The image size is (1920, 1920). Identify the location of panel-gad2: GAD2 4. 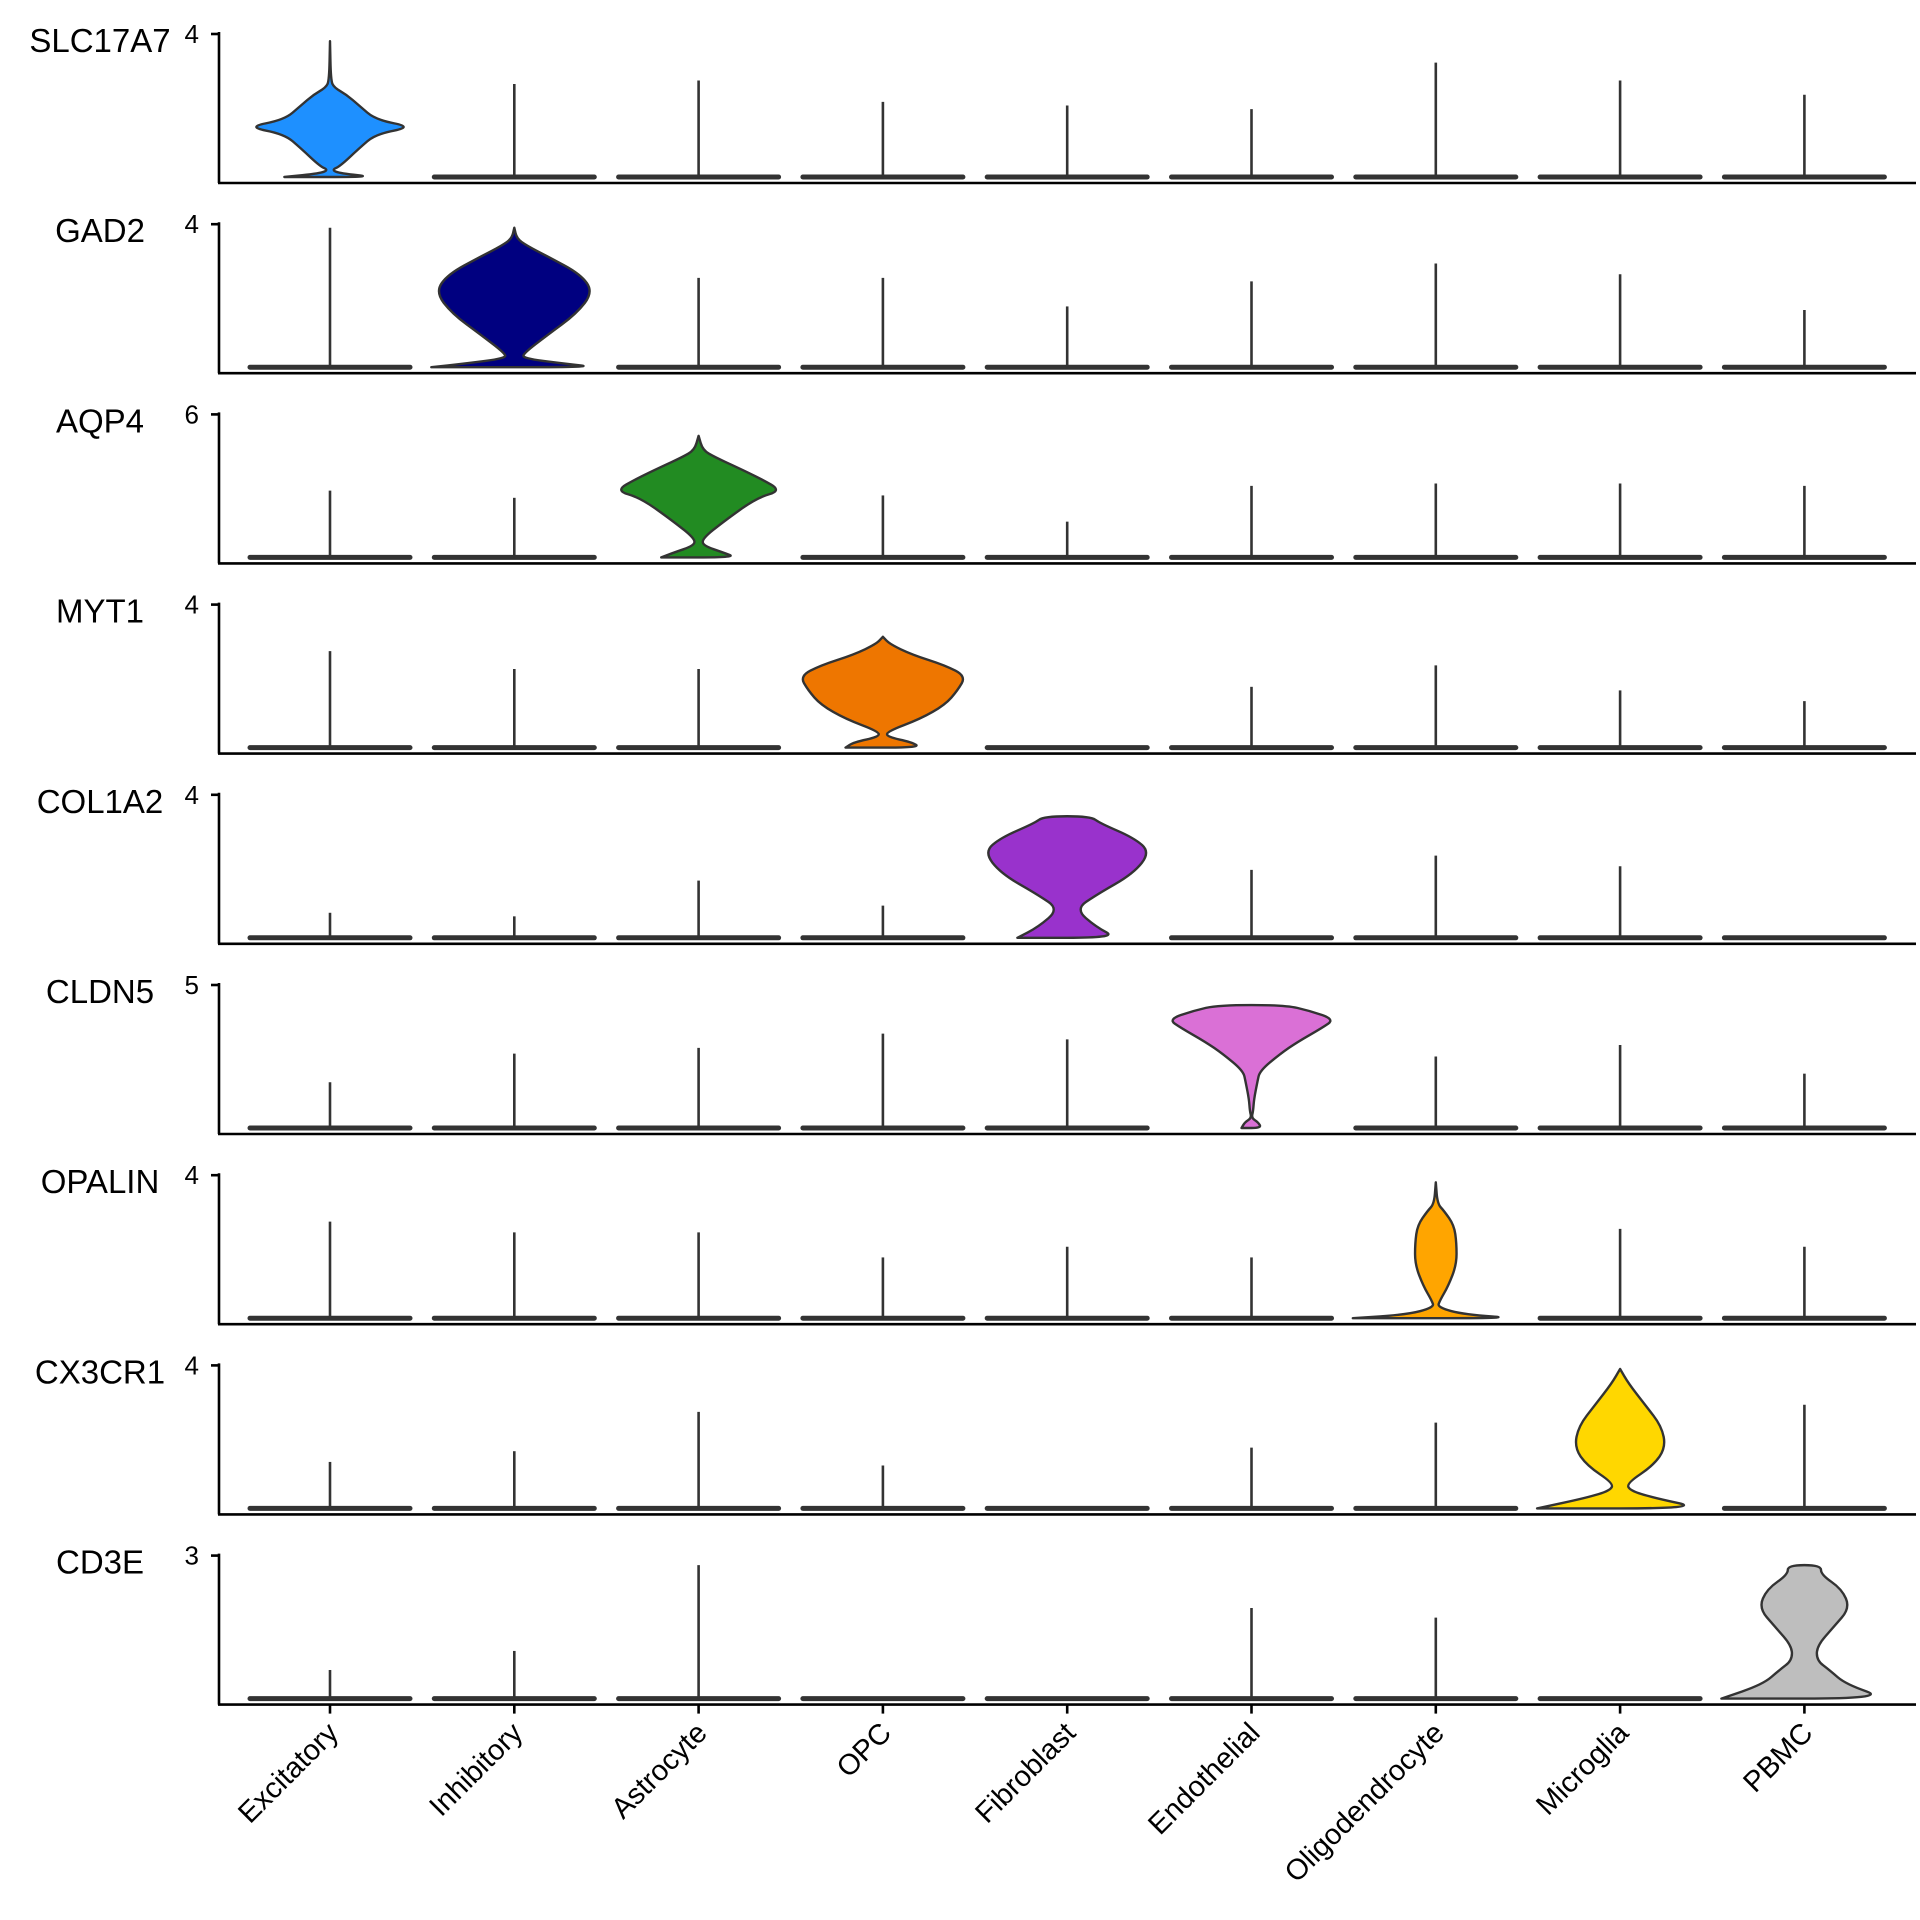
(985, 292).